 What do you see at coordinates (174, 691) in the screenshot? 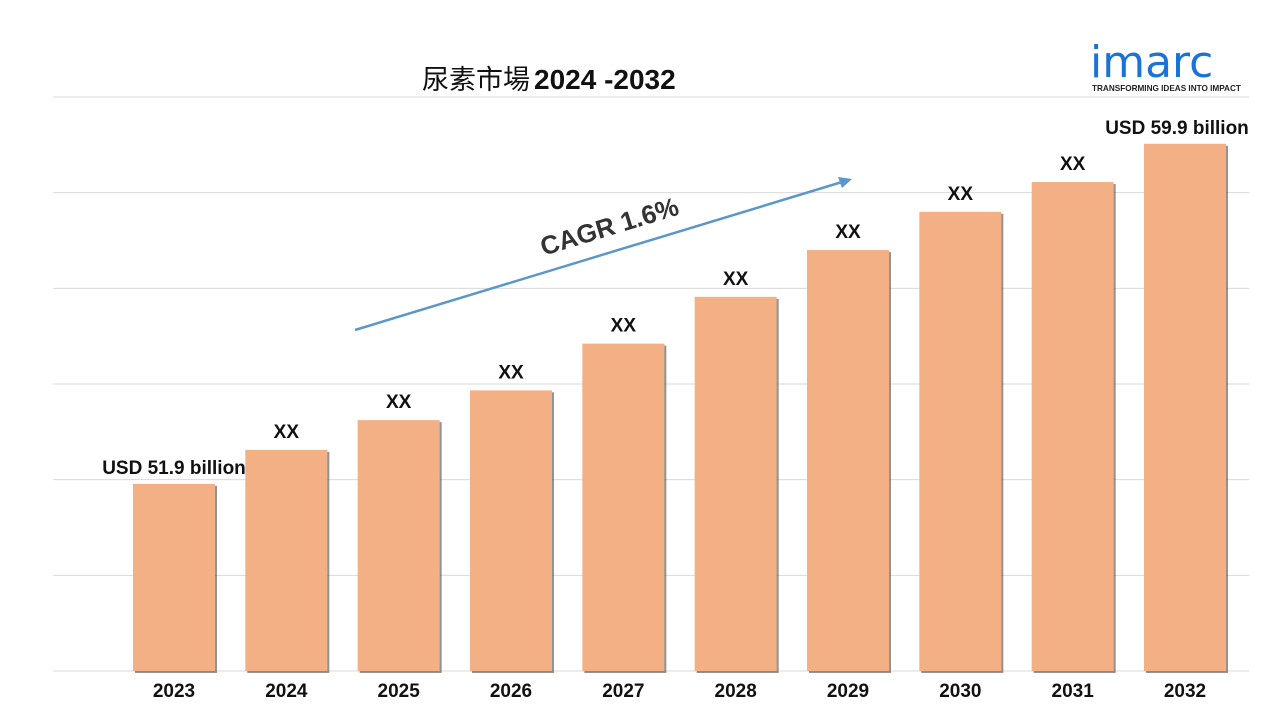
I see `x-tick-2023: 2023` at bounding box center [174, 691].